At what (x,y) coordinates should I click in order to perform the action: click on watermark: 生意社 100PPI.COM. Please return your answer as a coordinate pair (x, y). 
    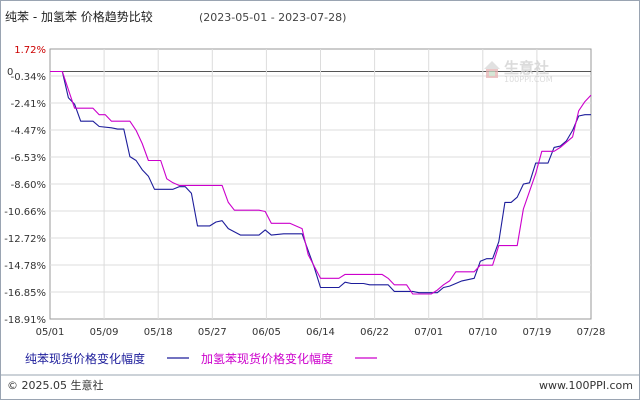
    Looking at the image, I should click on (518, 71).